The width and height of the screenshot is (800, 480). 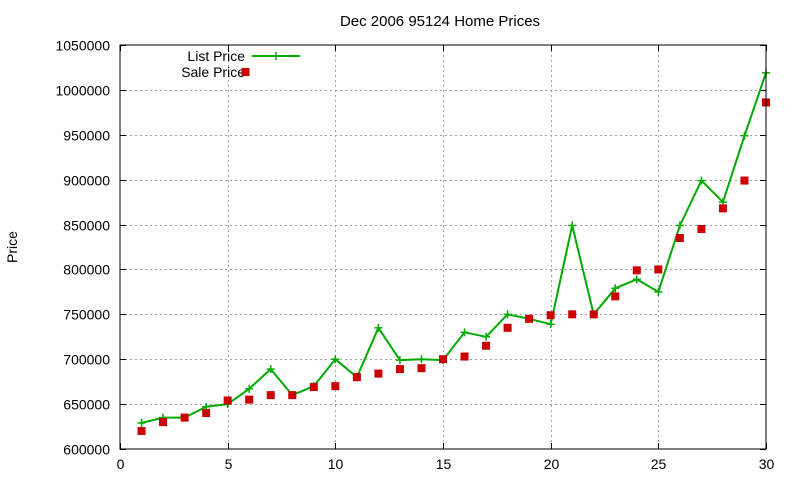 I want to click on legend-marker-square, so click(x=245, y=72).